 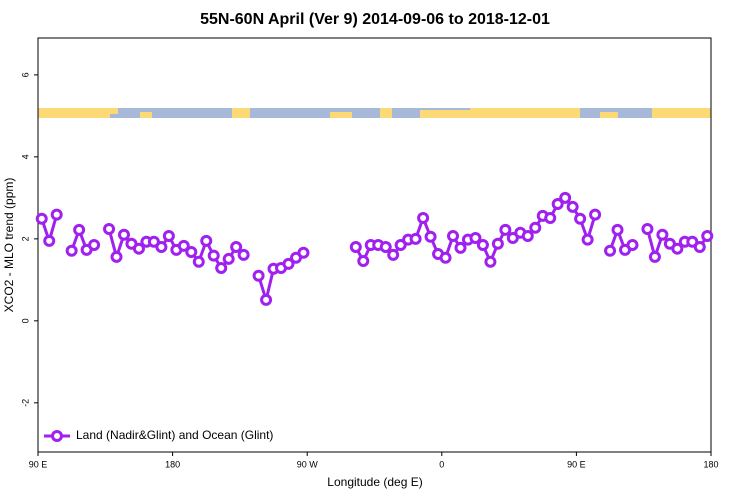 I want to click on legend-marker, so click(x=57, y=436).